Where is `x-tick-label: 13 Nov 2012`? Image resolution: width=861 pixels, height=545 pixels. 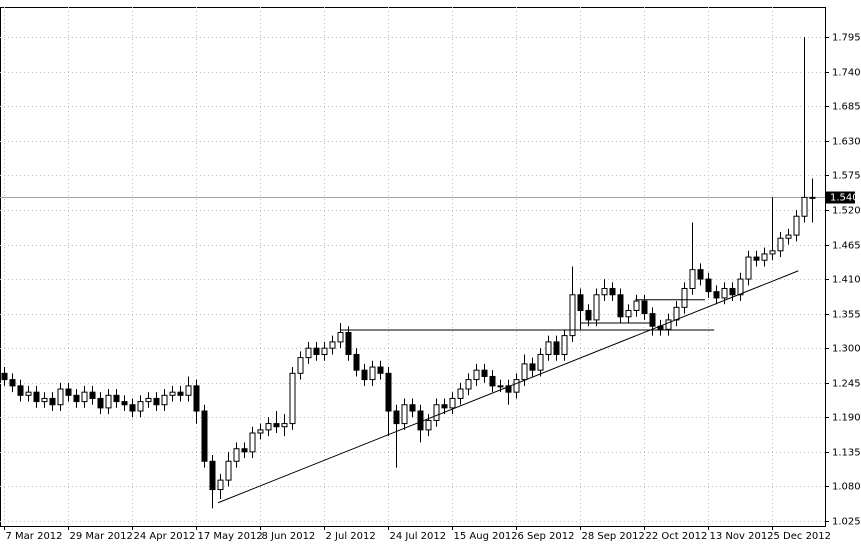 x-tick-label: 13 Nov 2012 is located at coordinates (742, 536).